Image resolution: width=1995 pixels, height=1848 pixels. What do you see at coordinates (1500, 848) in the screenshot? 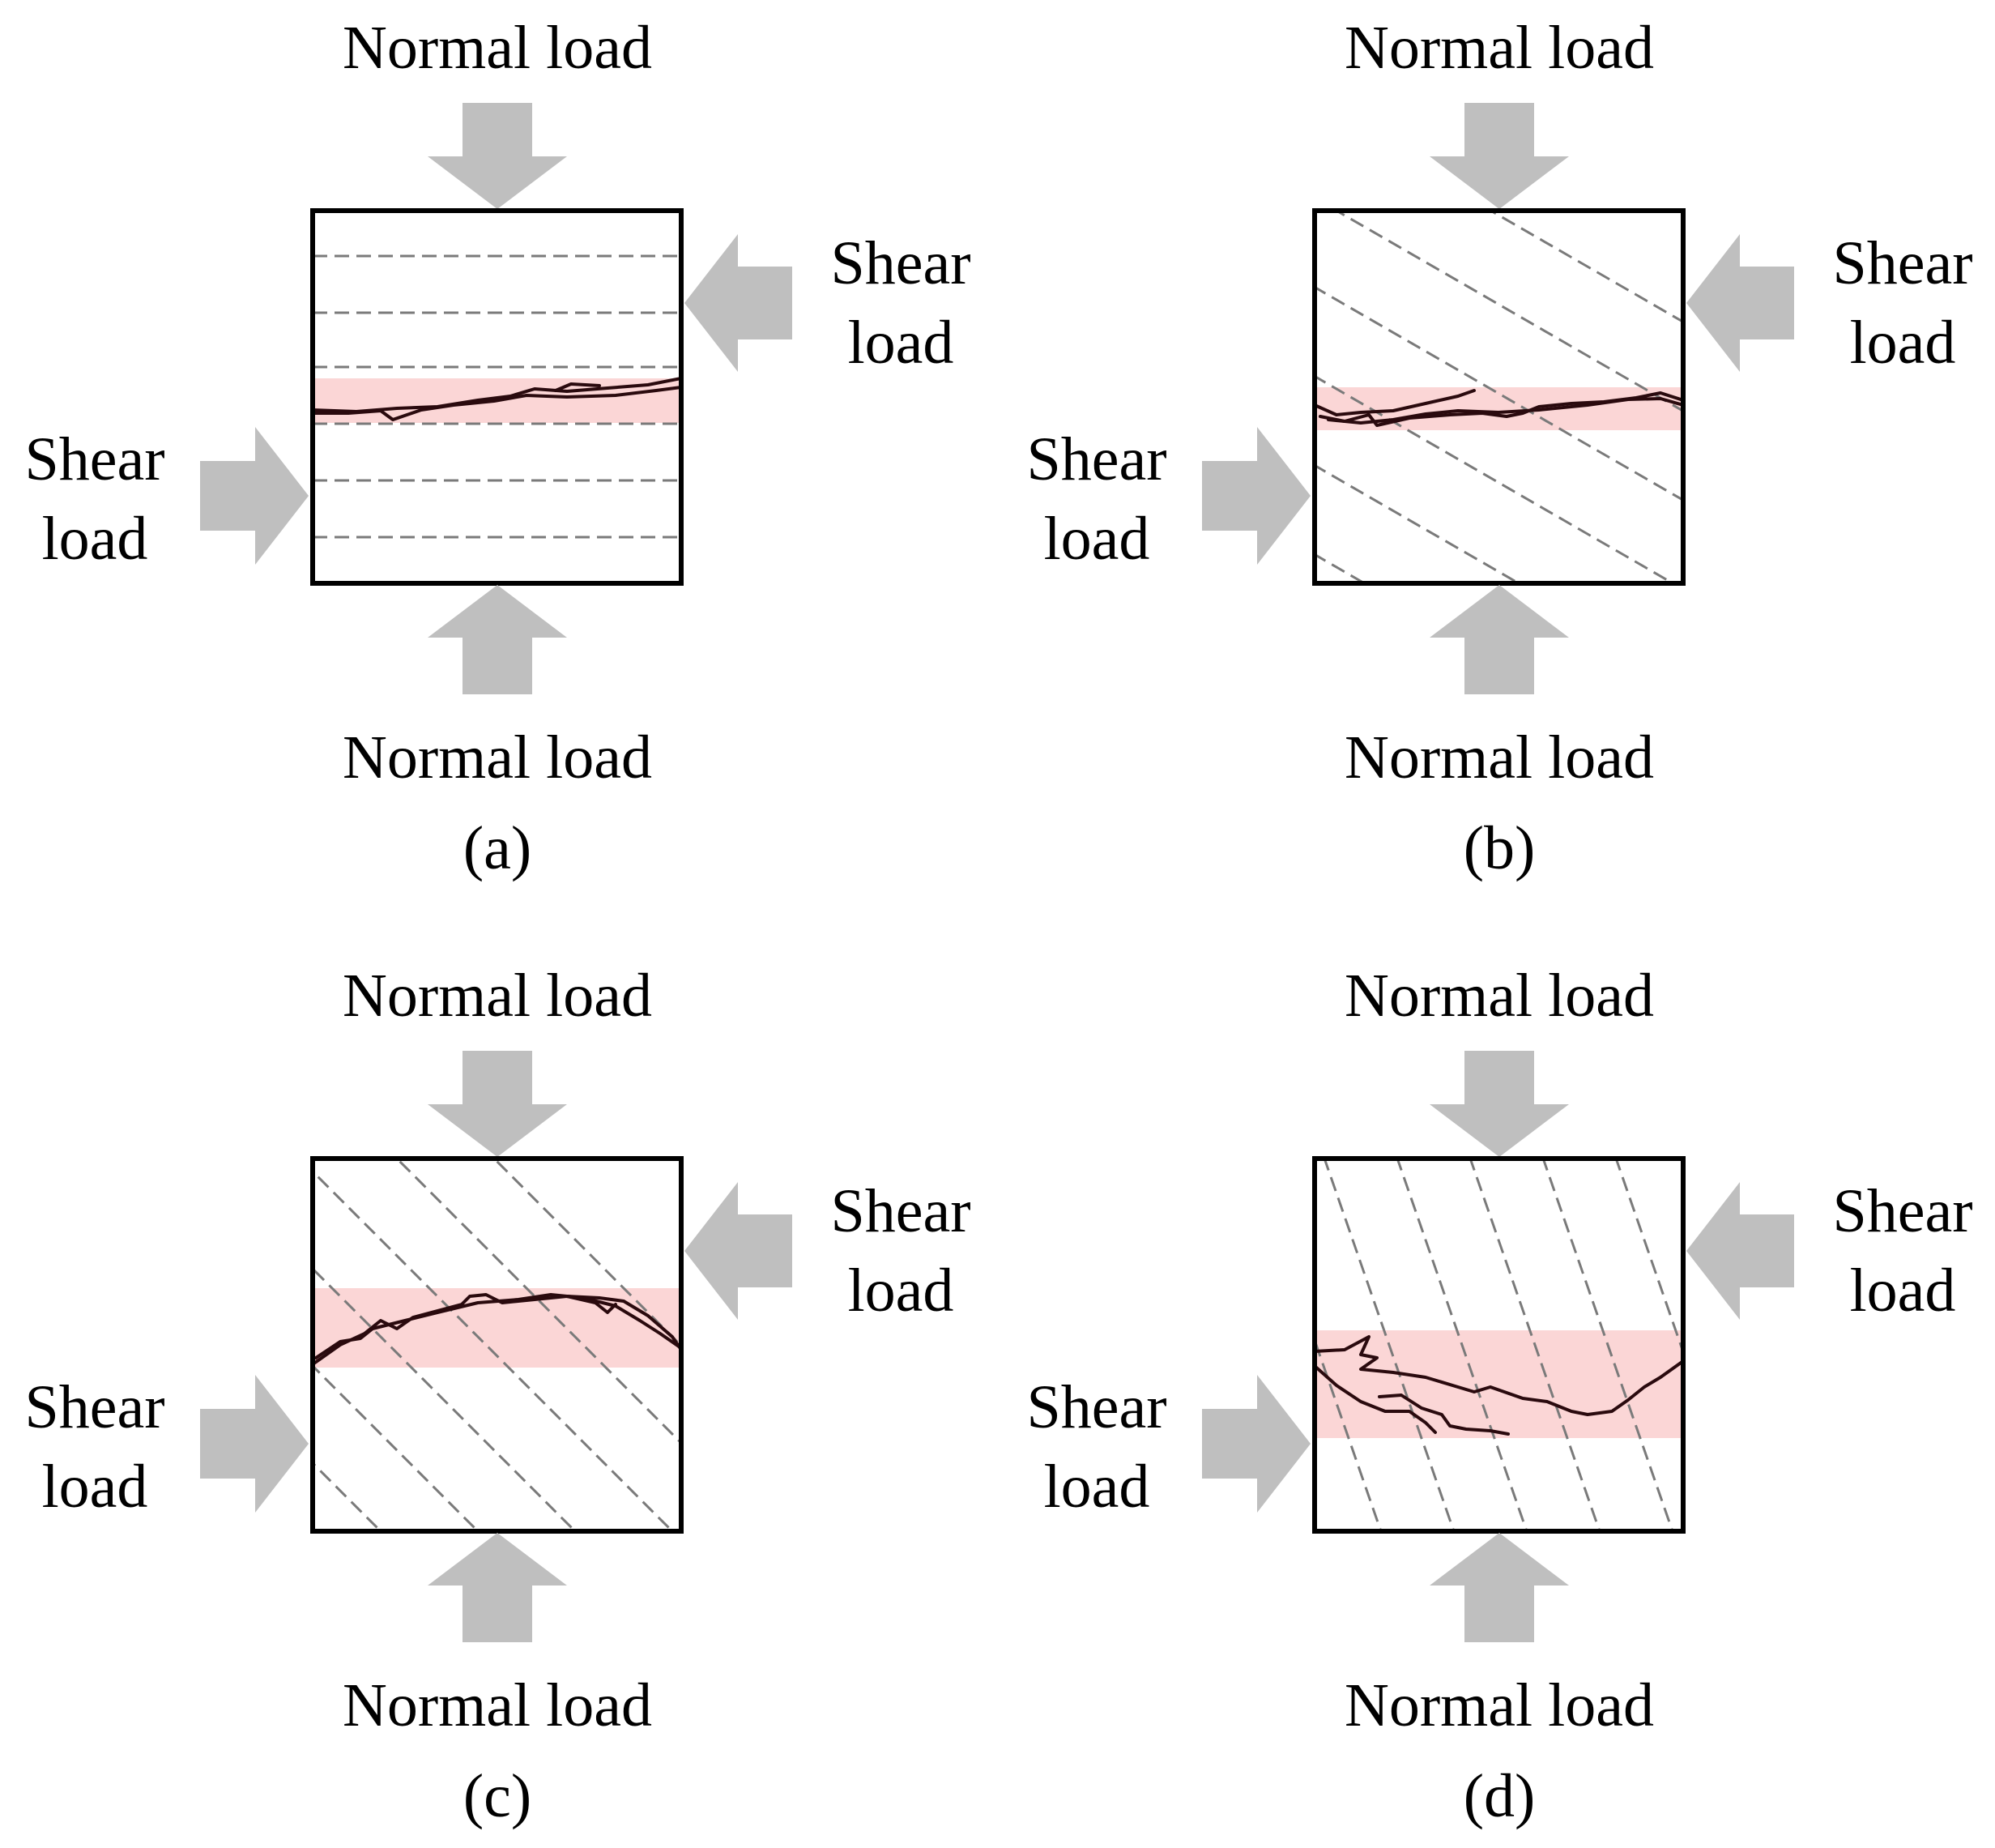
I see `panel-caption: (b)` at bounding box center [1500, 848].